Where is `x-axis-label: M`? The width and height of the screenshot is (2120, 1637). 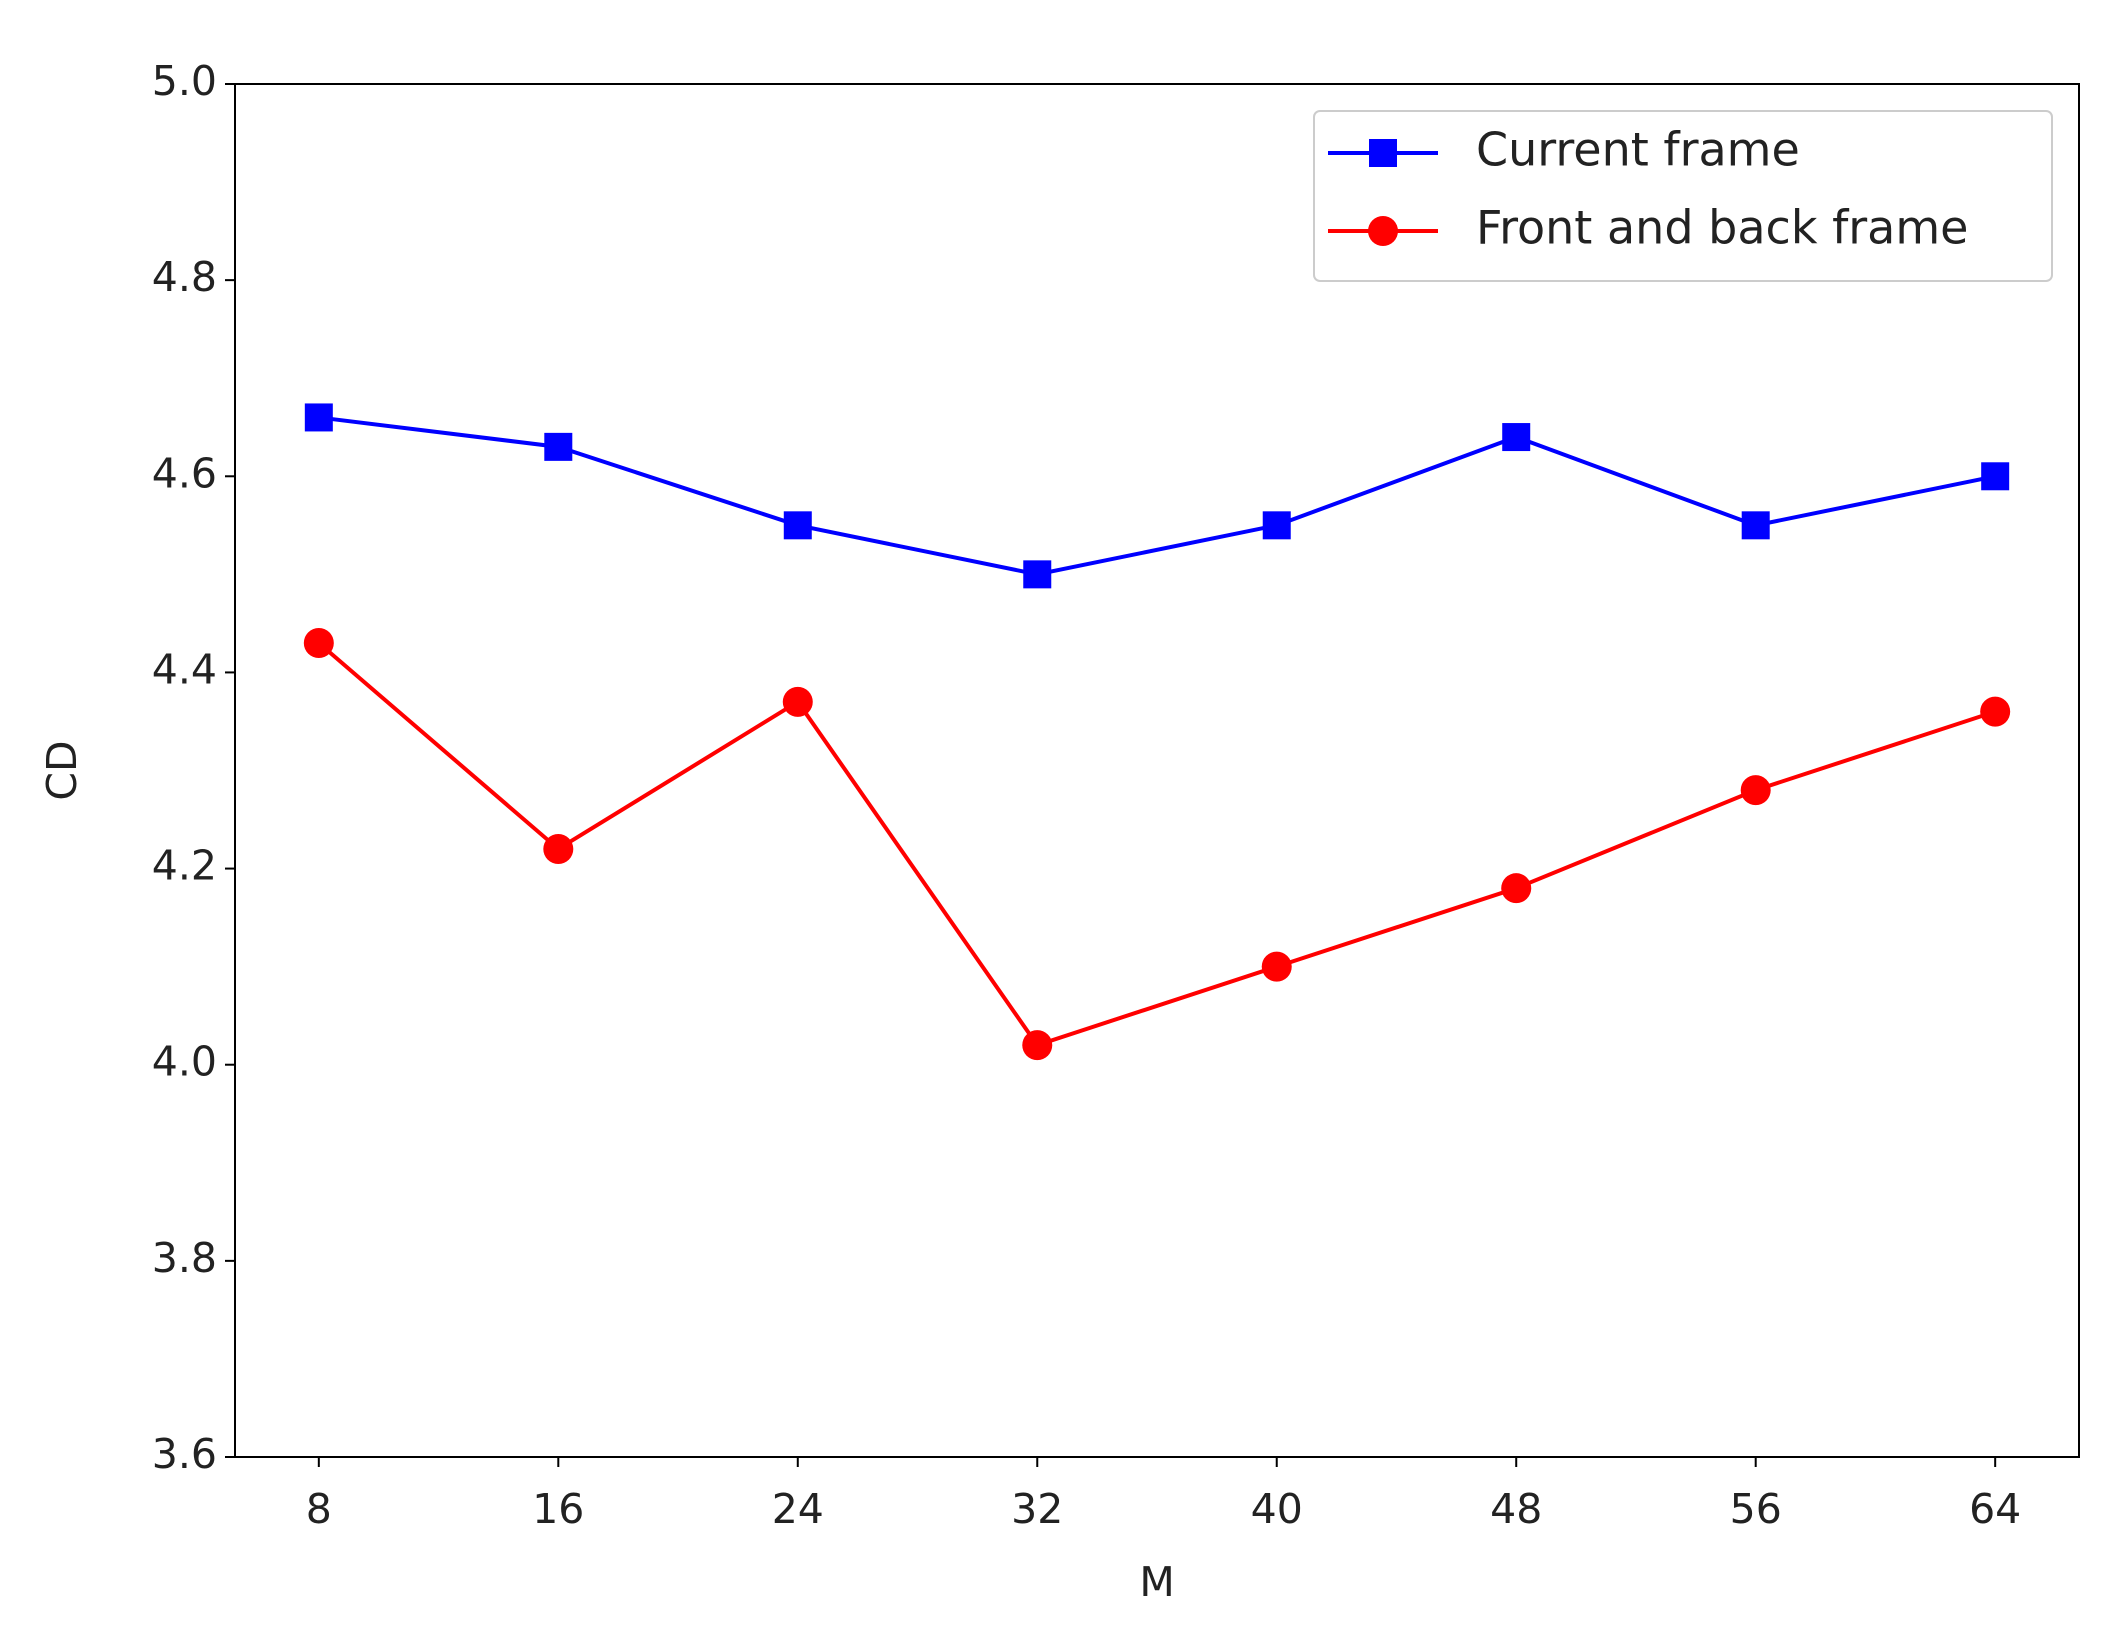
x-axis-label: M is located at coordinates (1156, 1582).